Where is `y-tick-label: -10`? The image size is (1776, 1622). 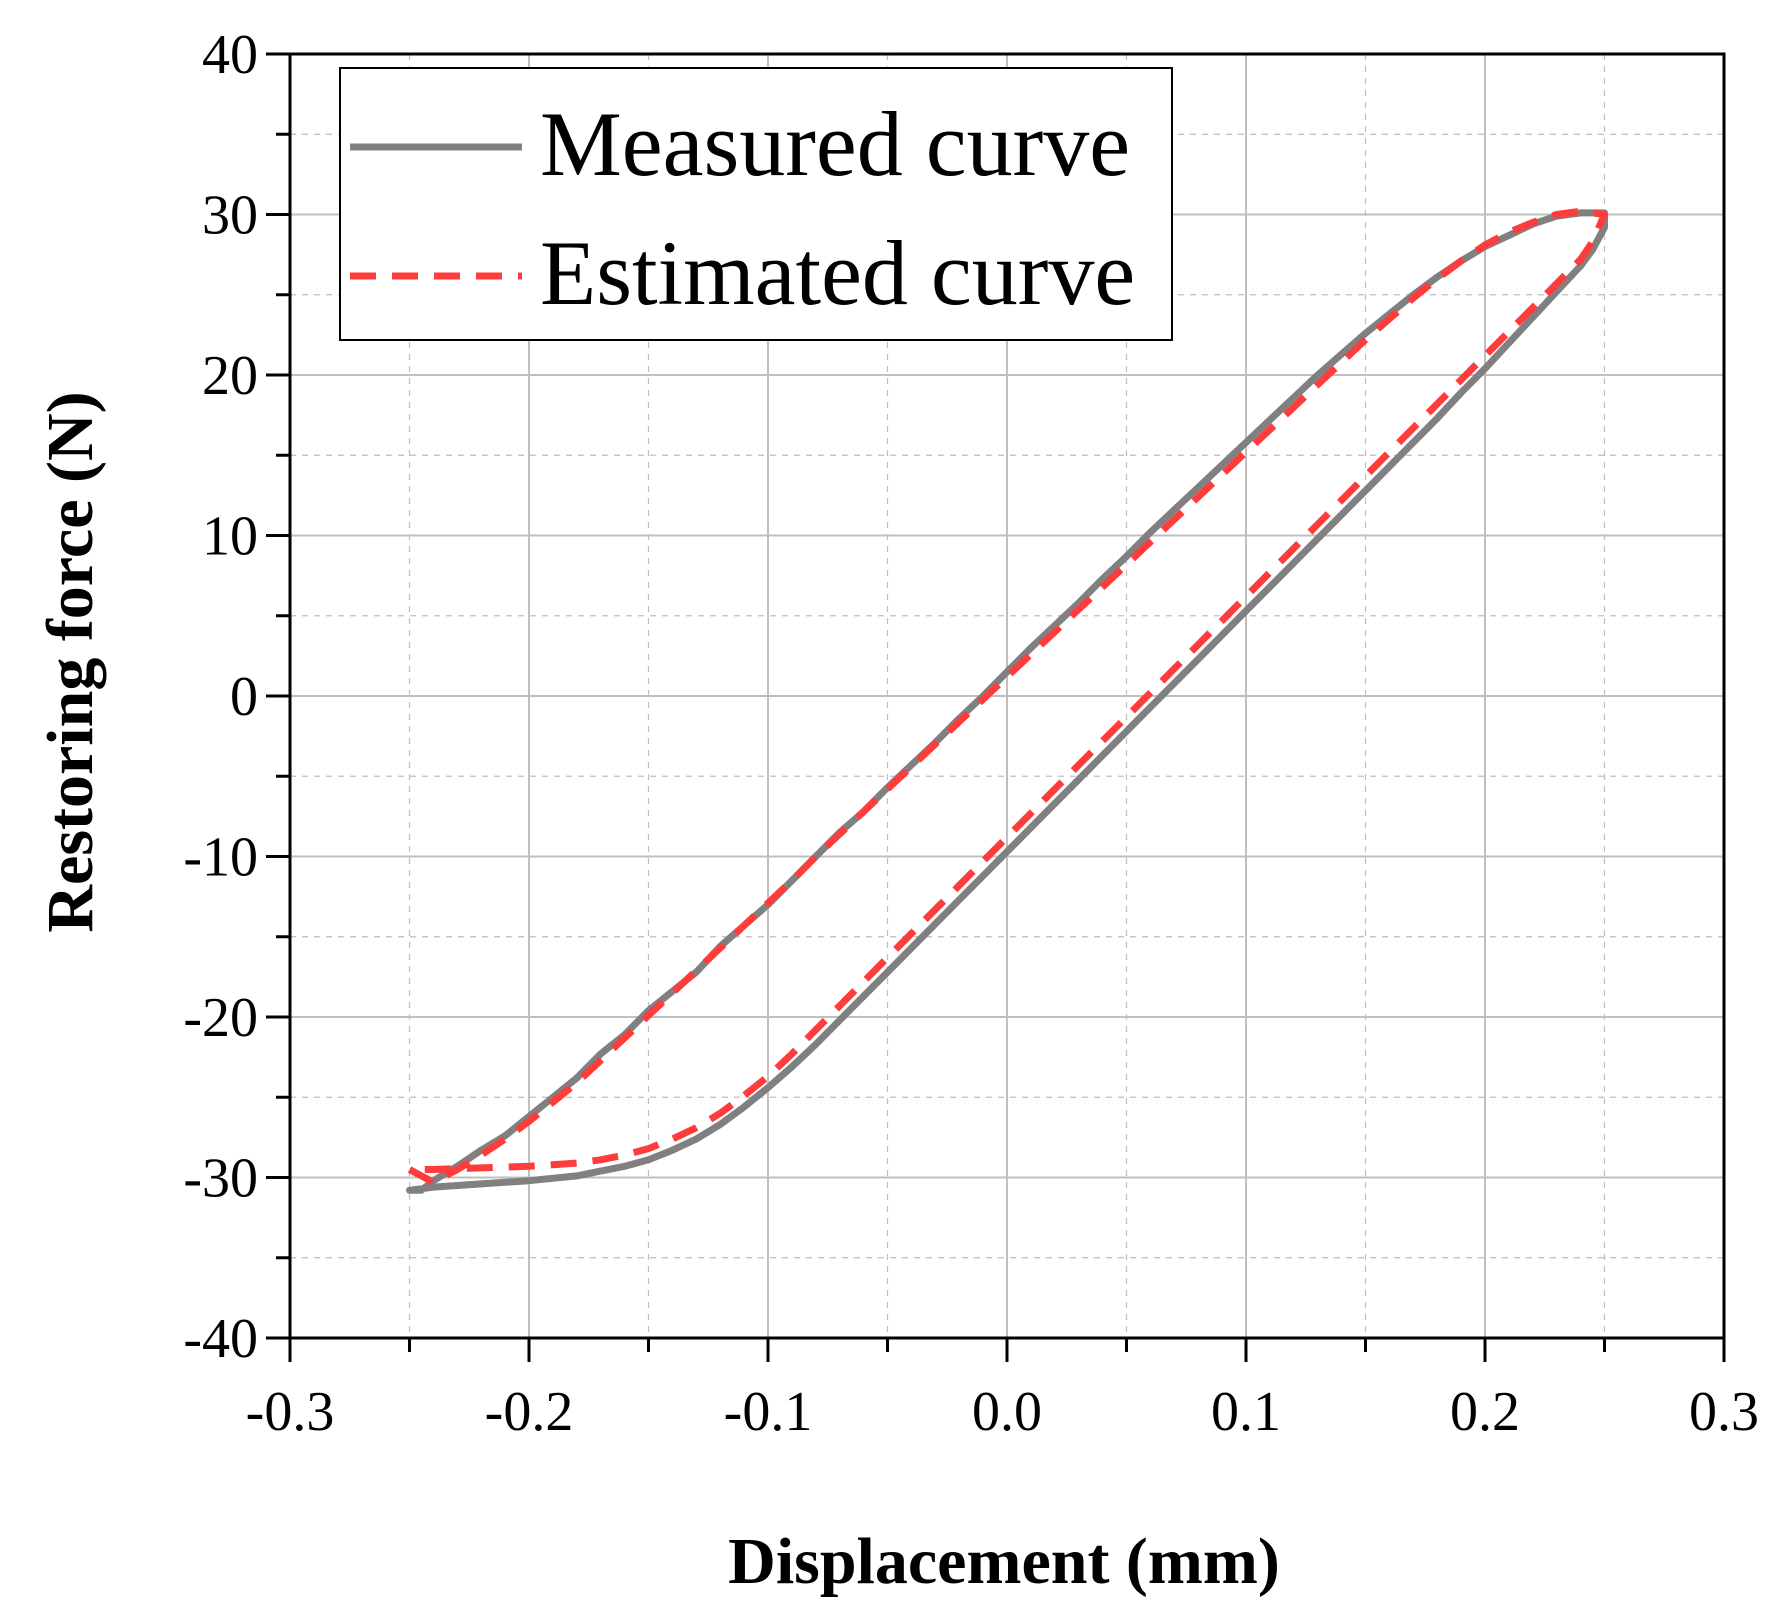
y-tick-label: -10 is located at coordinates (220, 858).